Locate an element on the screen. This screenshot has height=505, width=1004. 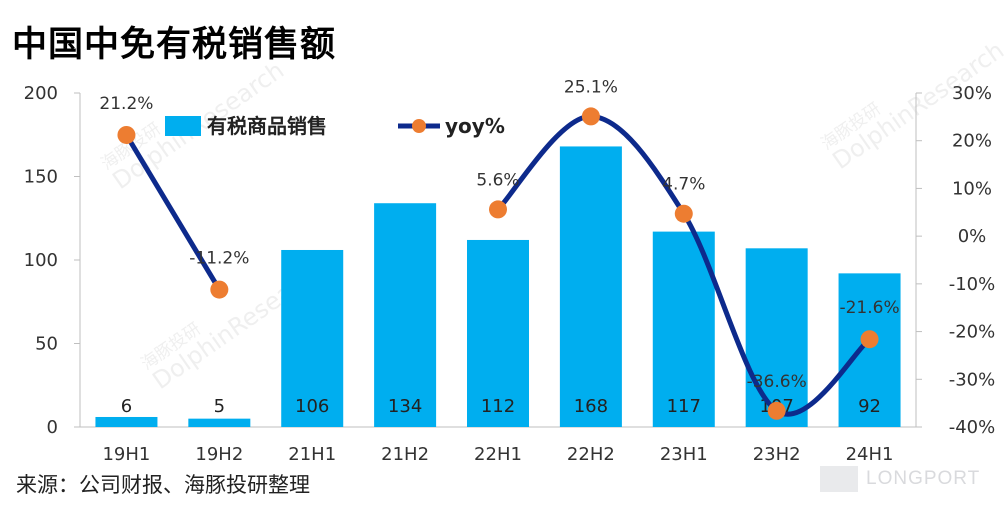
longport-logo-text: LONGPORT is located at coordinates (923, 478).